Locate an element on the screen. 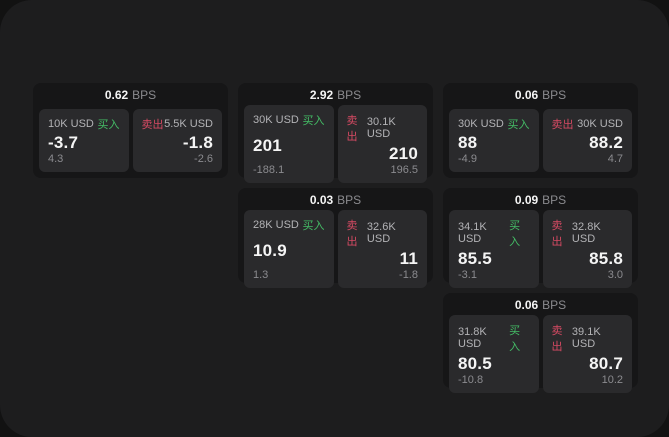 The width and height of the screenshot is (669, 437). sell-delta: -1.8 is located at coordinates (408, 275).